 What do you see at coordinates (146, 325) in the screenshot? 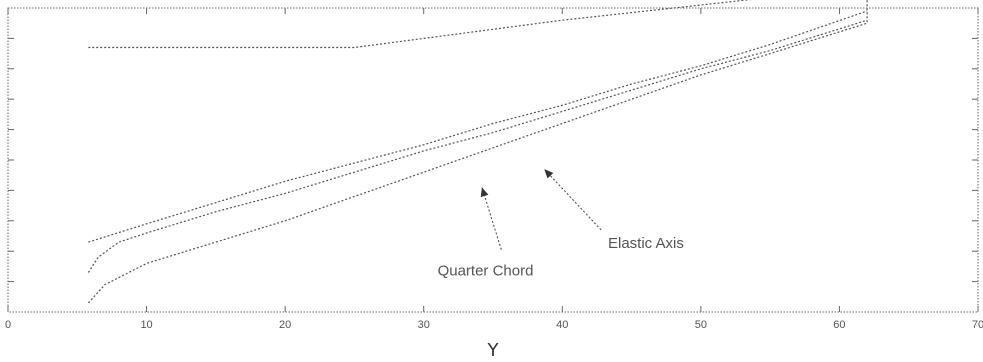
I see `x-tick-label: 10` at bounding box center [146, 325].